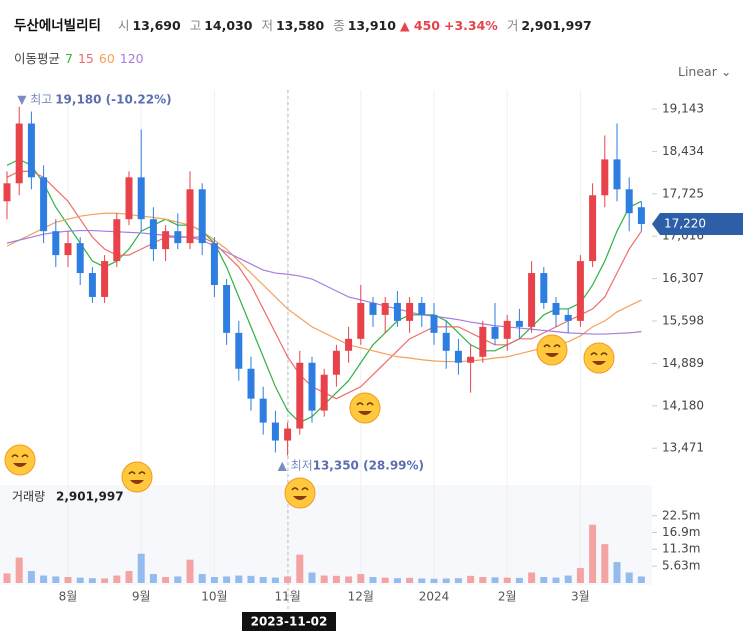  Describe the element at coordinates (683, 405) in the screenshot. I see `y-tick-label: 14,180` at that location.